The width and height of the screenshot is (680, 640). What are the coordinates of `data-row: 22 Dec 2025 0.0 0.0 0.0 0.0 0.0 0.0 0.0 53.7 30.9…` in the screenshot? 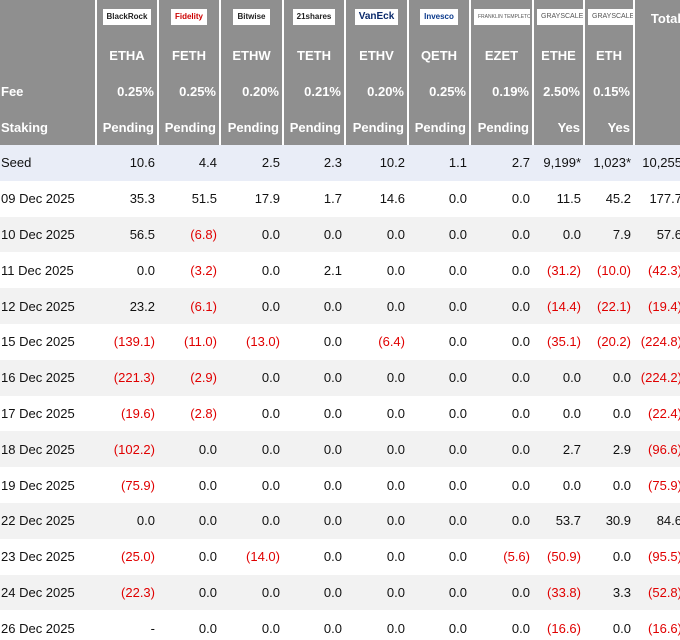 It's located at (340, 520).